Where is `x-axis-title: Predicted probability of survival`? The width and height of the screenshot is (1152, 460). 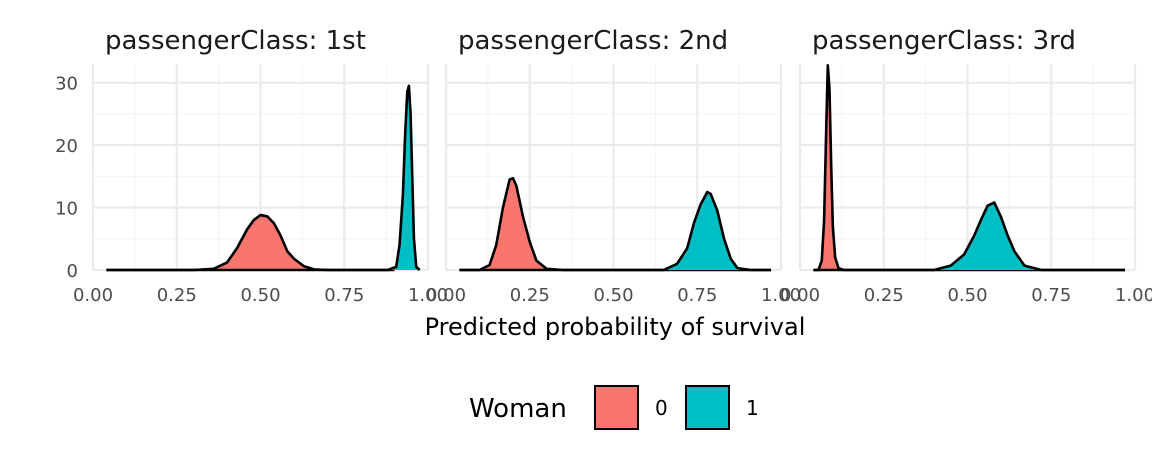
x-axis-title: Predicted probability of survival is located at coordinates (615, 327).